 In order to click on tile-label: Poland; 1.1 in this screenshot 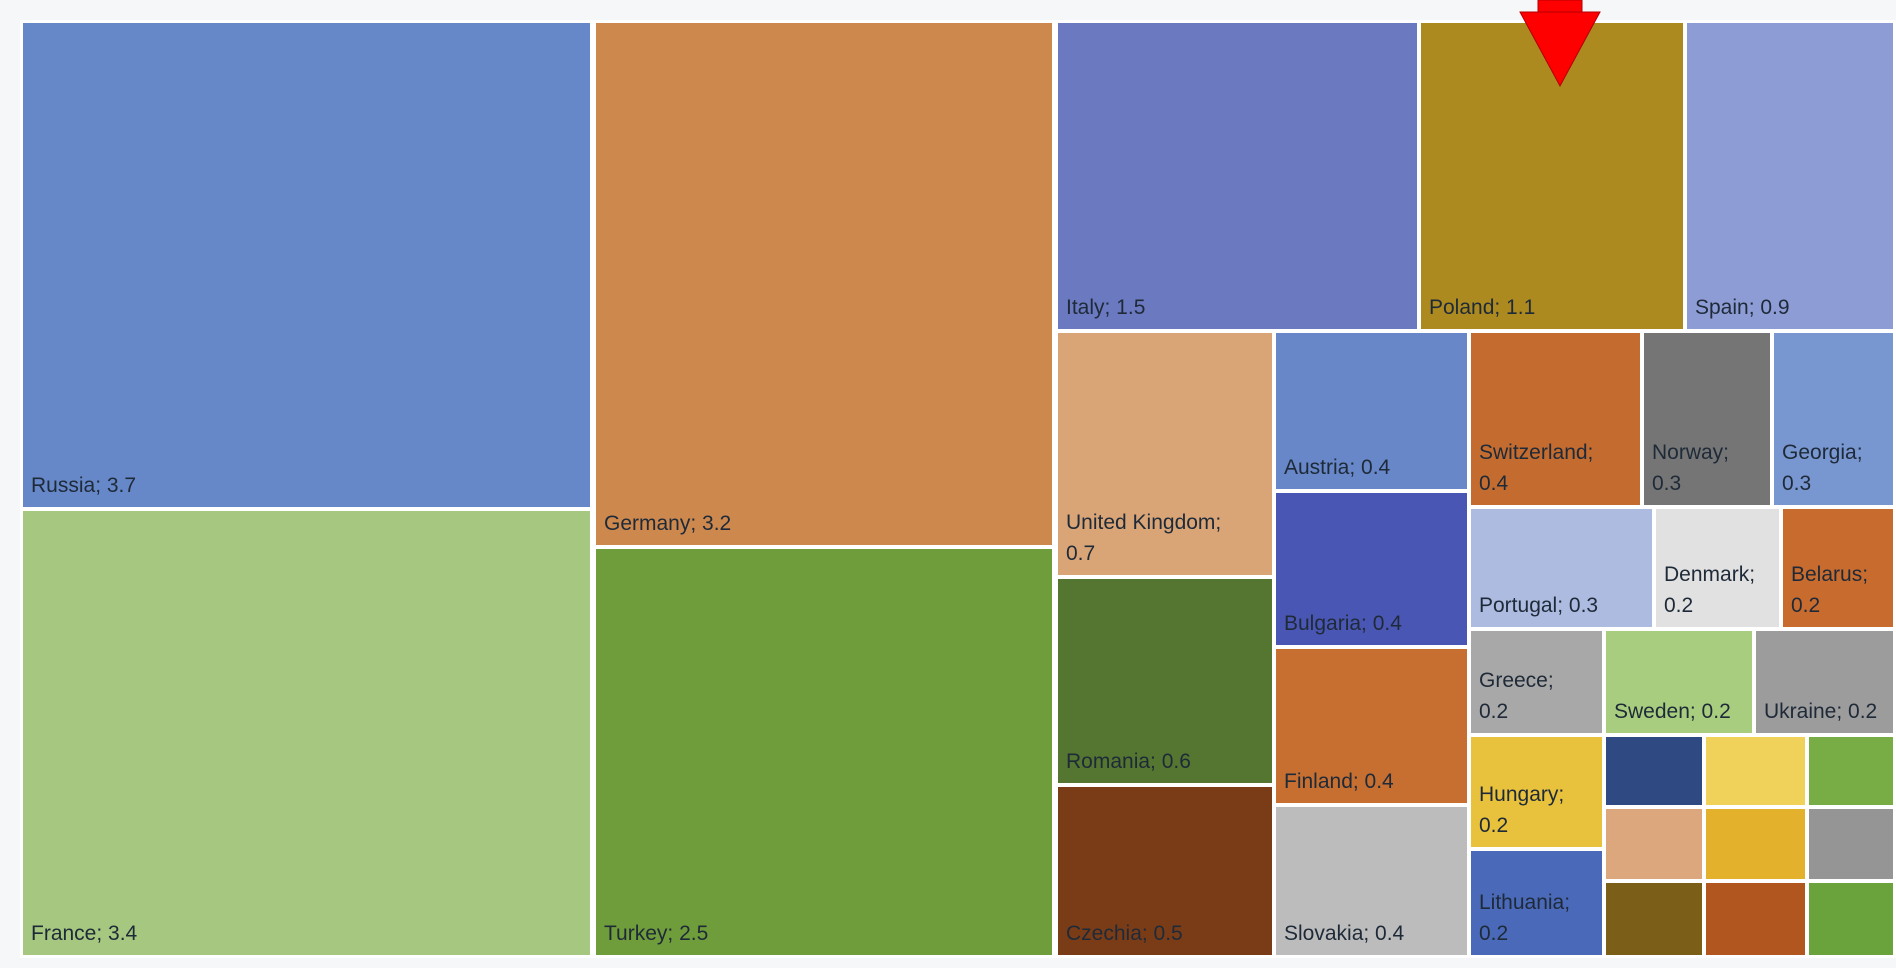, I will do `click(1482, 307)`.